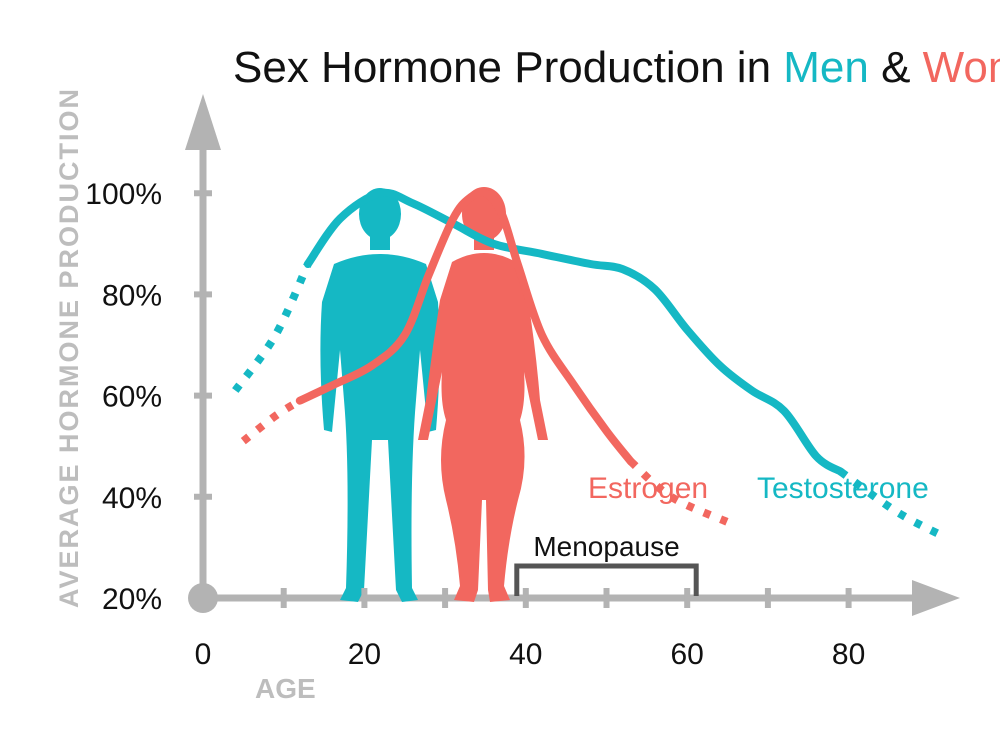 The height and width of the screenshot is (733, 1000). What do you see at coordinates (380, 395) in the screenshot?
I see `man-silhouette-icon` at bounding box center [380, 395].